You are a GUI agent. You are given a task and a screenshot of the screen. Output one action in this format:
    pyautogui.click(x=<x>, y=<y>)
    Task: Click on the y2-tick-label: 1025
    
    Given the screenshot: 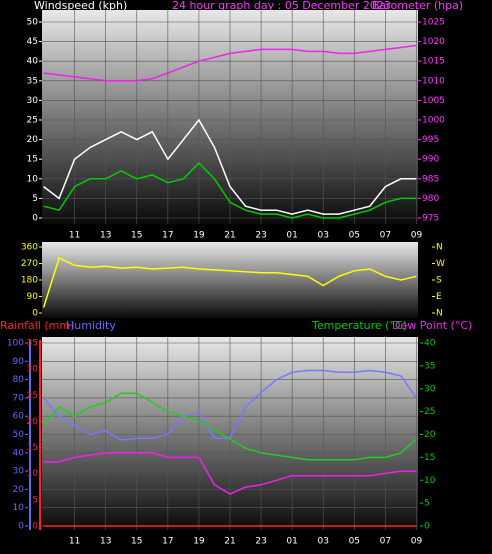 What is the action you would take?
    pyautogui.click(x=433, y=23)
    